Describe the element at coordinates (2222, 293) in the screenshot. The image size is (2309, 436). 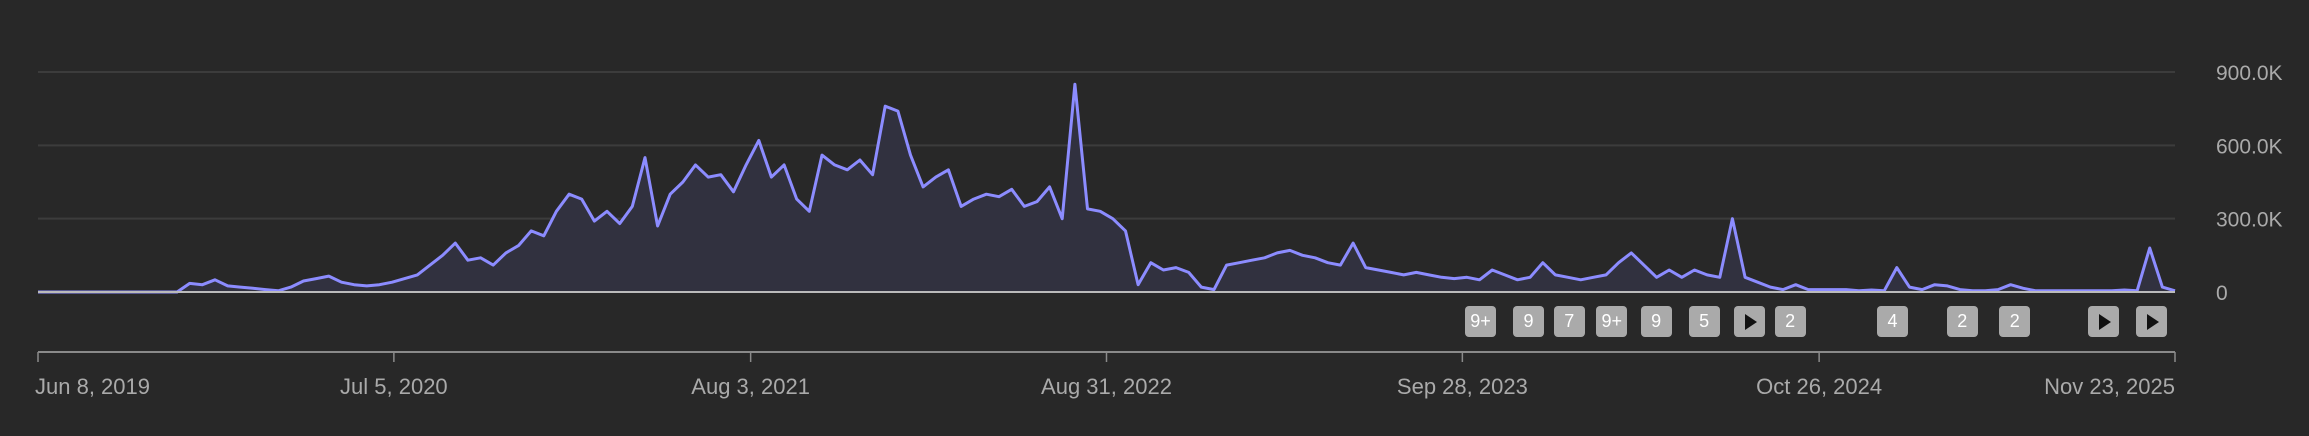
I see `y-tick-label: 0` at that location.